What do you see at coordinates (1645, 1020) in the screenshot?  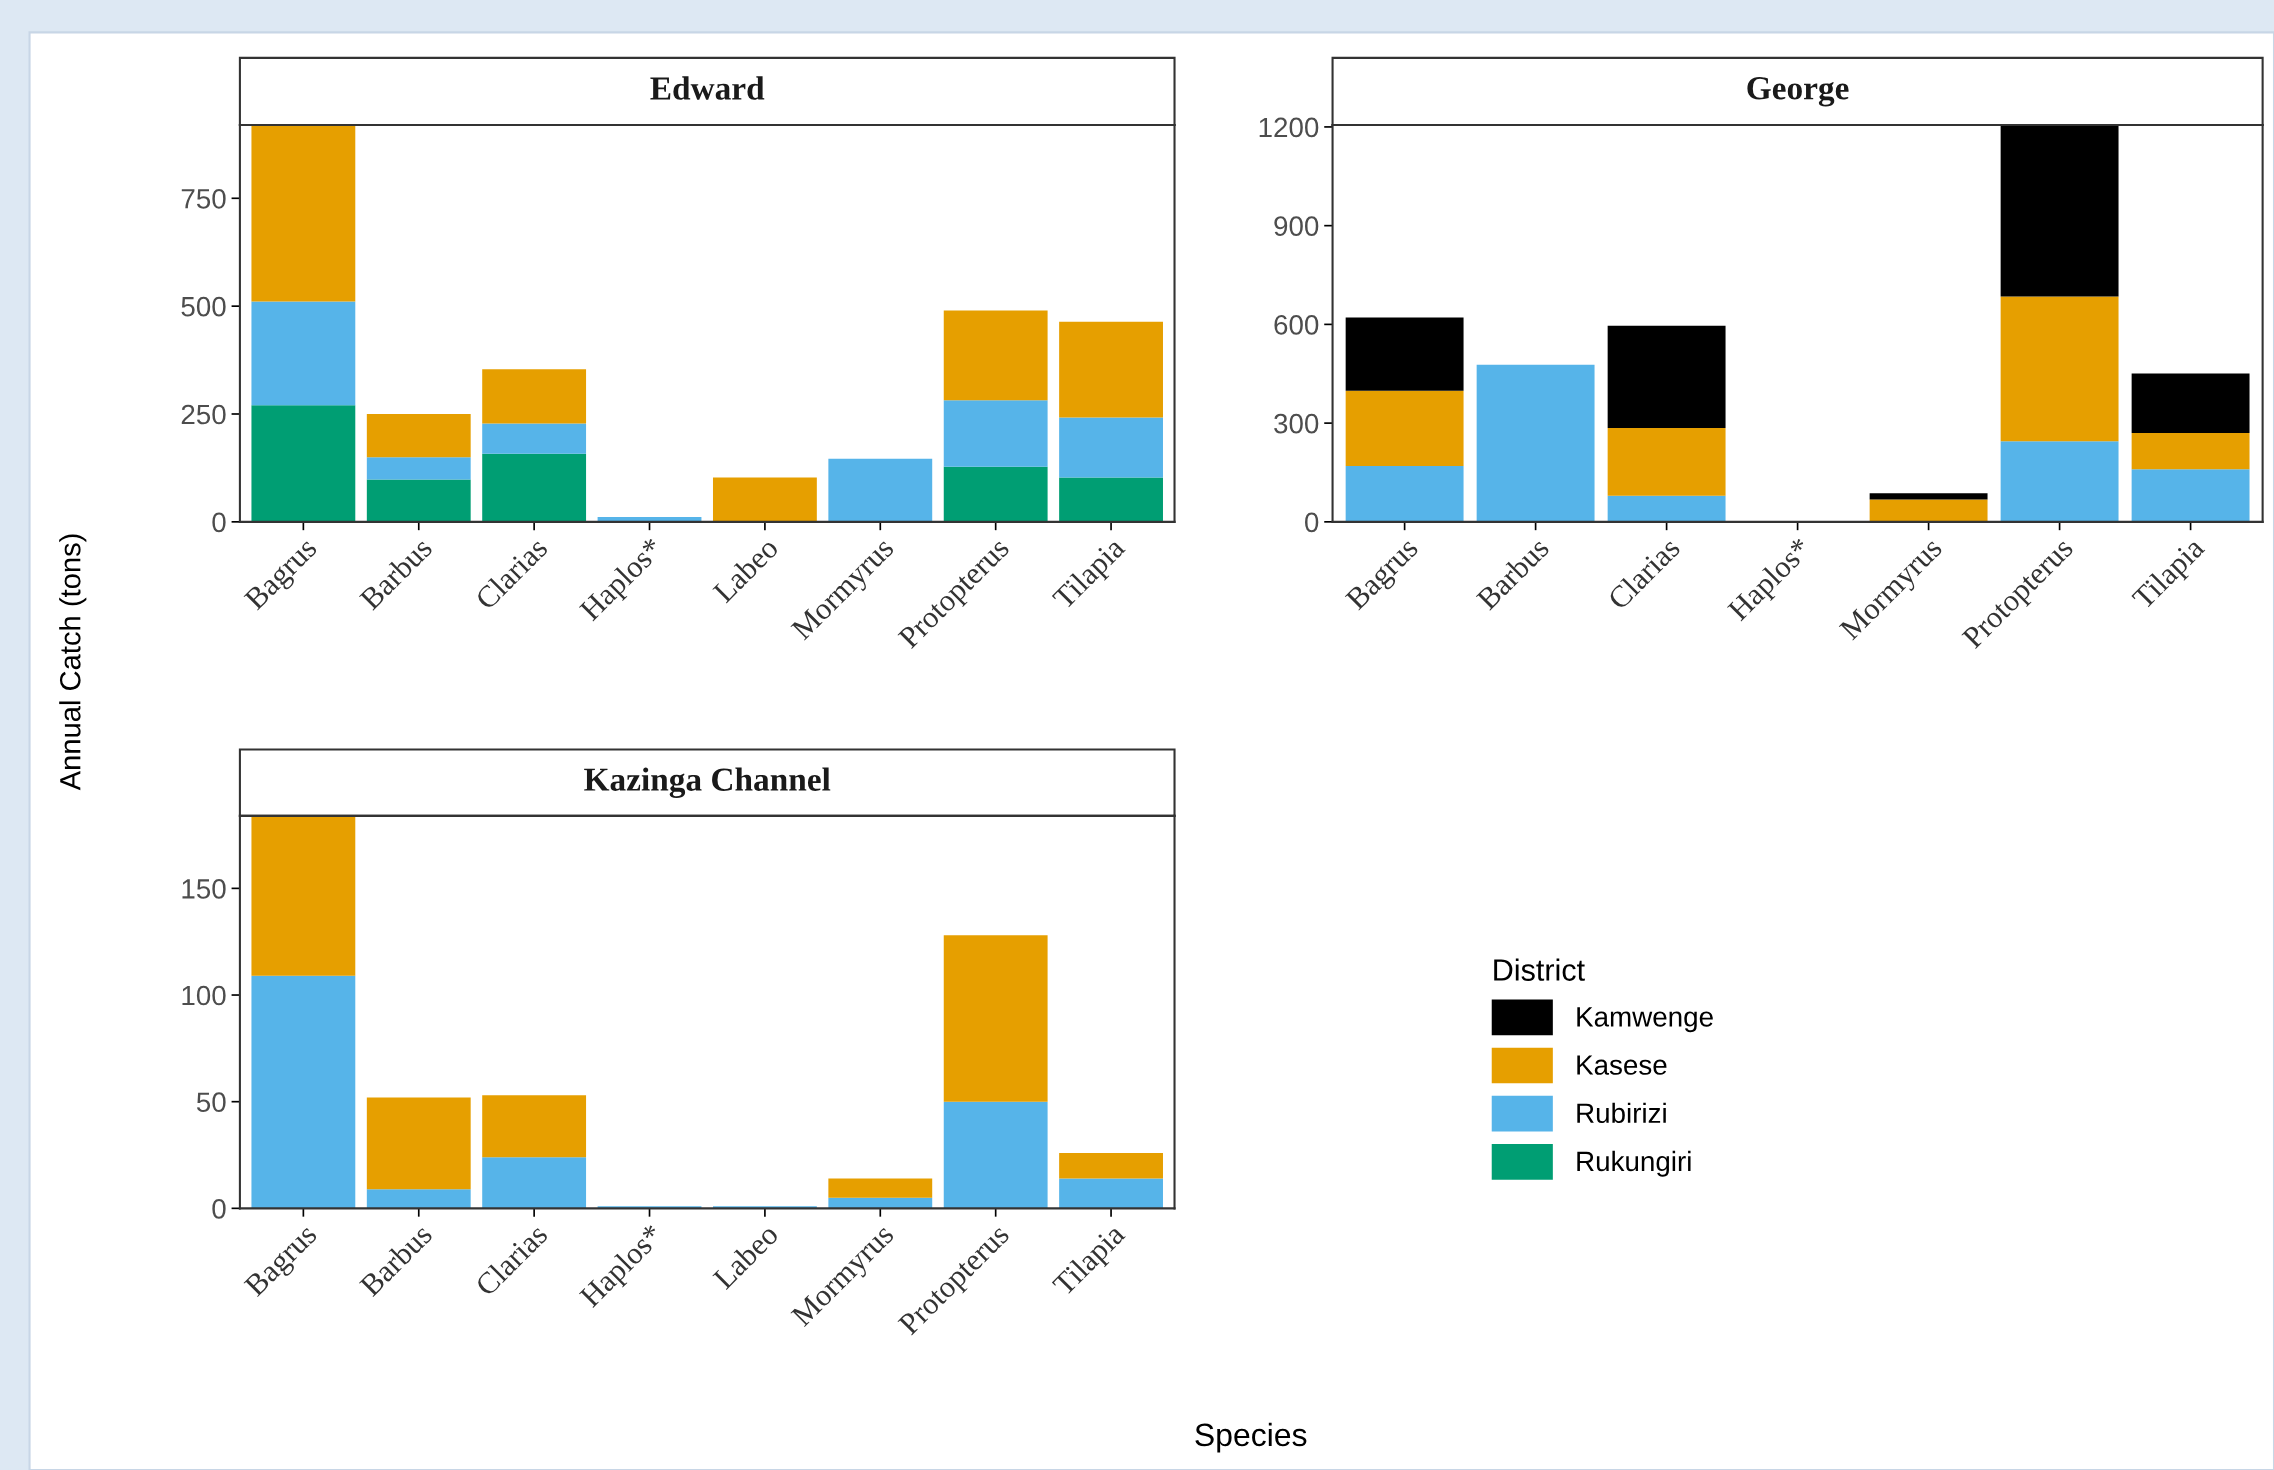 I see `legend-label: Kamwenge` at bounding box center [1645, 1020].